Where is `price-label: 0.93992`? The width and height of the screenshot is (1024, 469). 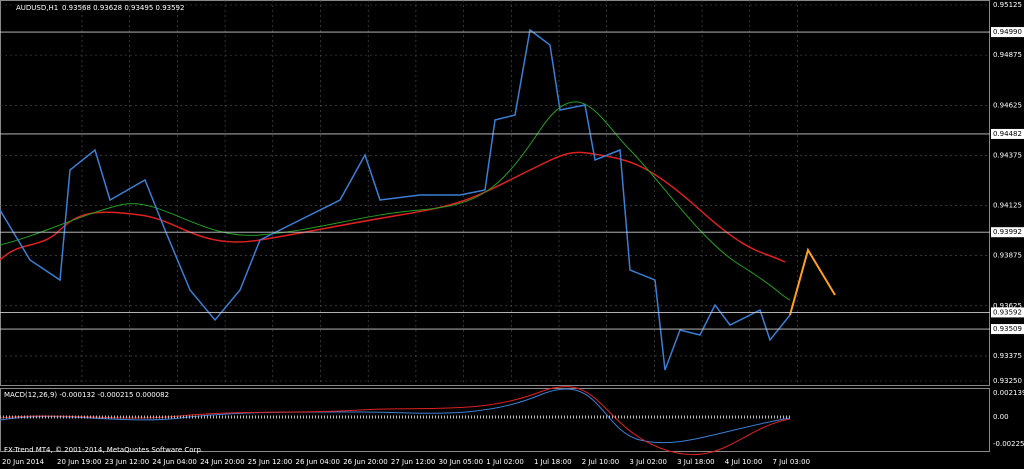 price-label: 0.93992 is located at coordinates (1007, 232).